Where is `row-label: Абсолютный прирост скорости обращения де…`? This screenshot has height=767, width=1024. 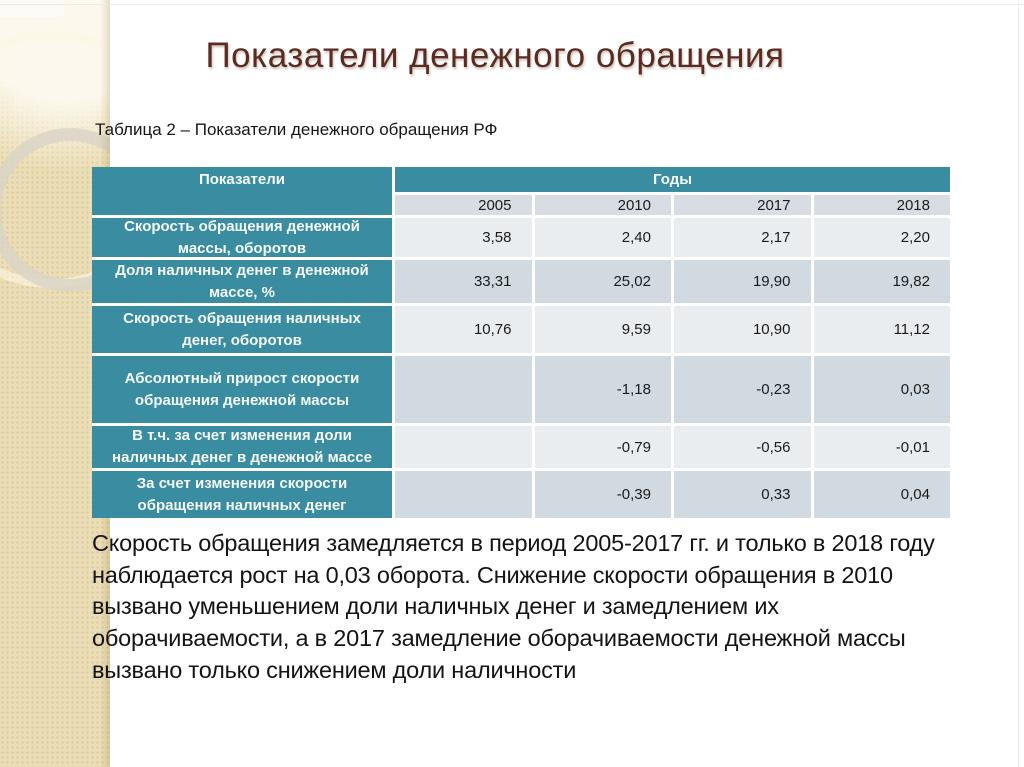
row-label: Абсолютный прирост скорости обращения де… is located at coordinates (242, 389).